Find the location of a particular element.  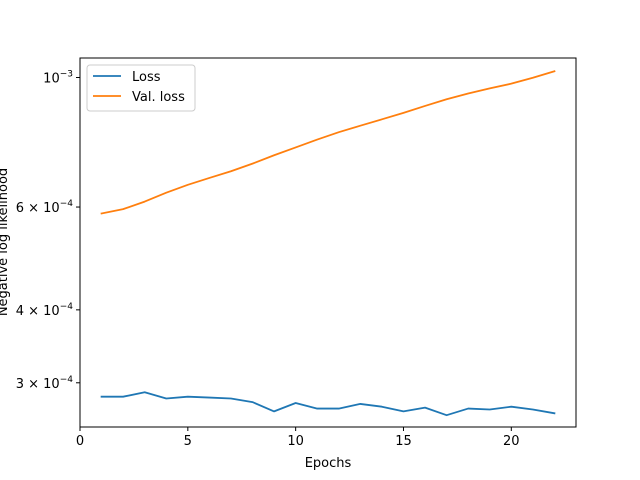

x-axis-ticks: 0 5 10 15 20 is located at coordinates (298, 438).